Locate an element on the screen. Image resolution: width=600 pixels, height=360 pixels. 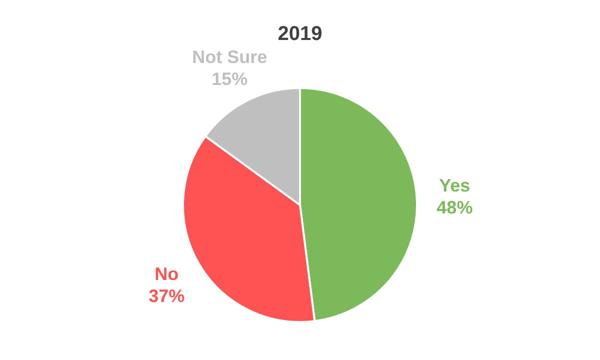
data-label: 37% is located at coordinates (166, 296).